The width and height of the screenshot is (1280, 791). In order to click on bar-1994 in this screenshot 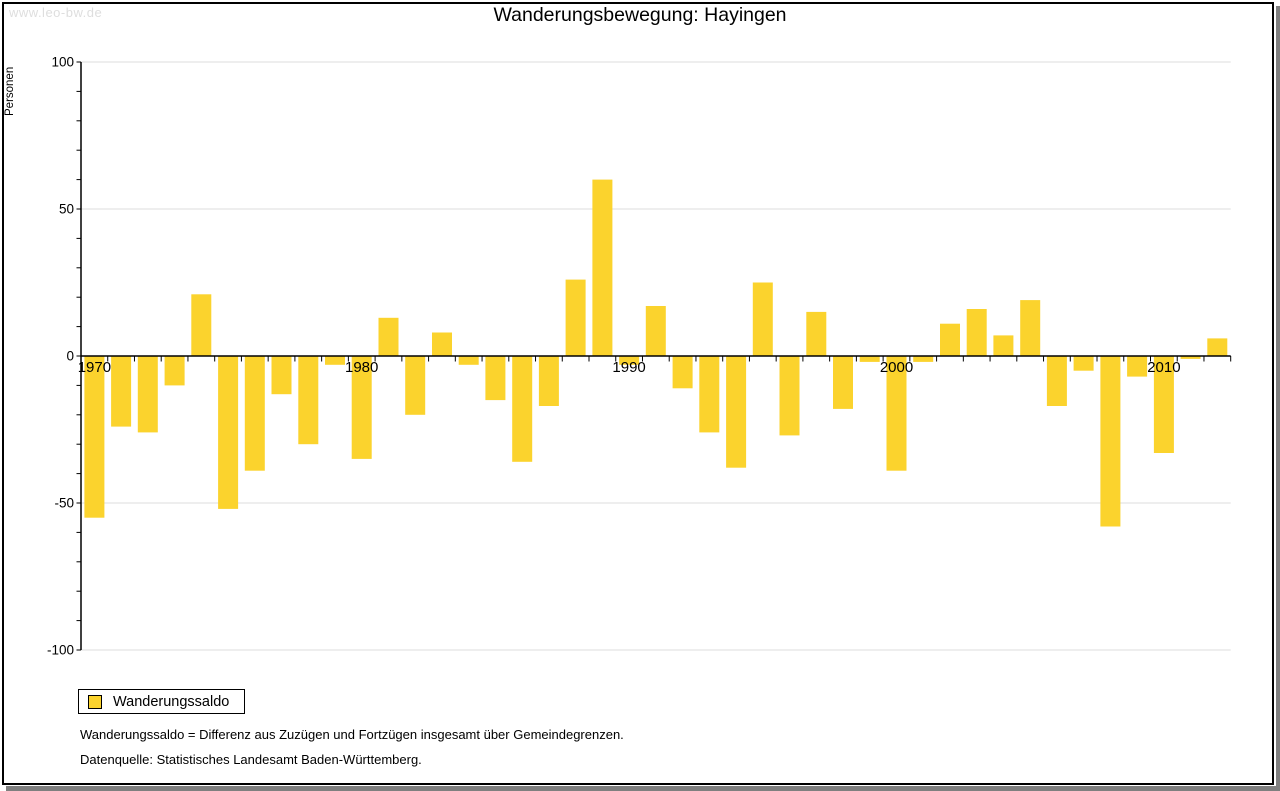, I will do `click(736, 412)`.